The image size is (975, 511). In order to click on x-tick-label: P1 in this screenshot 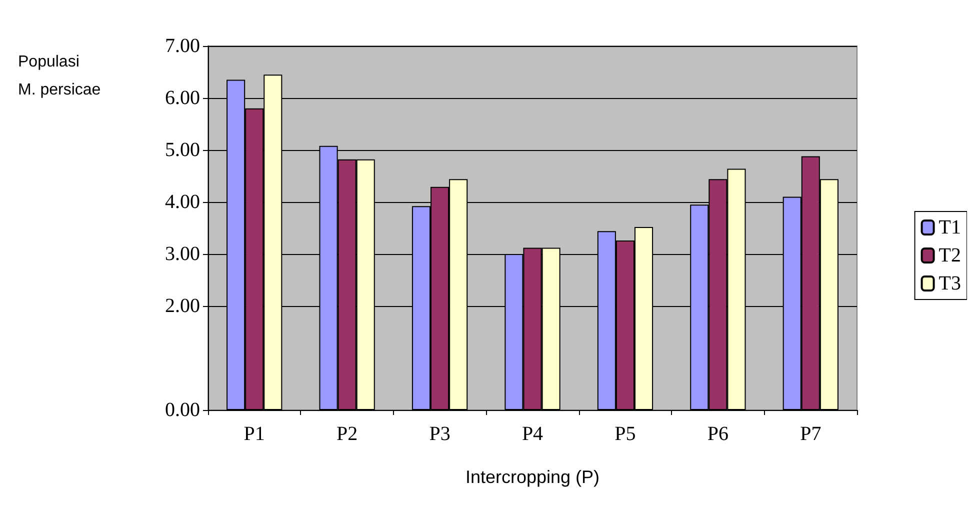, I will do `click(254, 434)`.